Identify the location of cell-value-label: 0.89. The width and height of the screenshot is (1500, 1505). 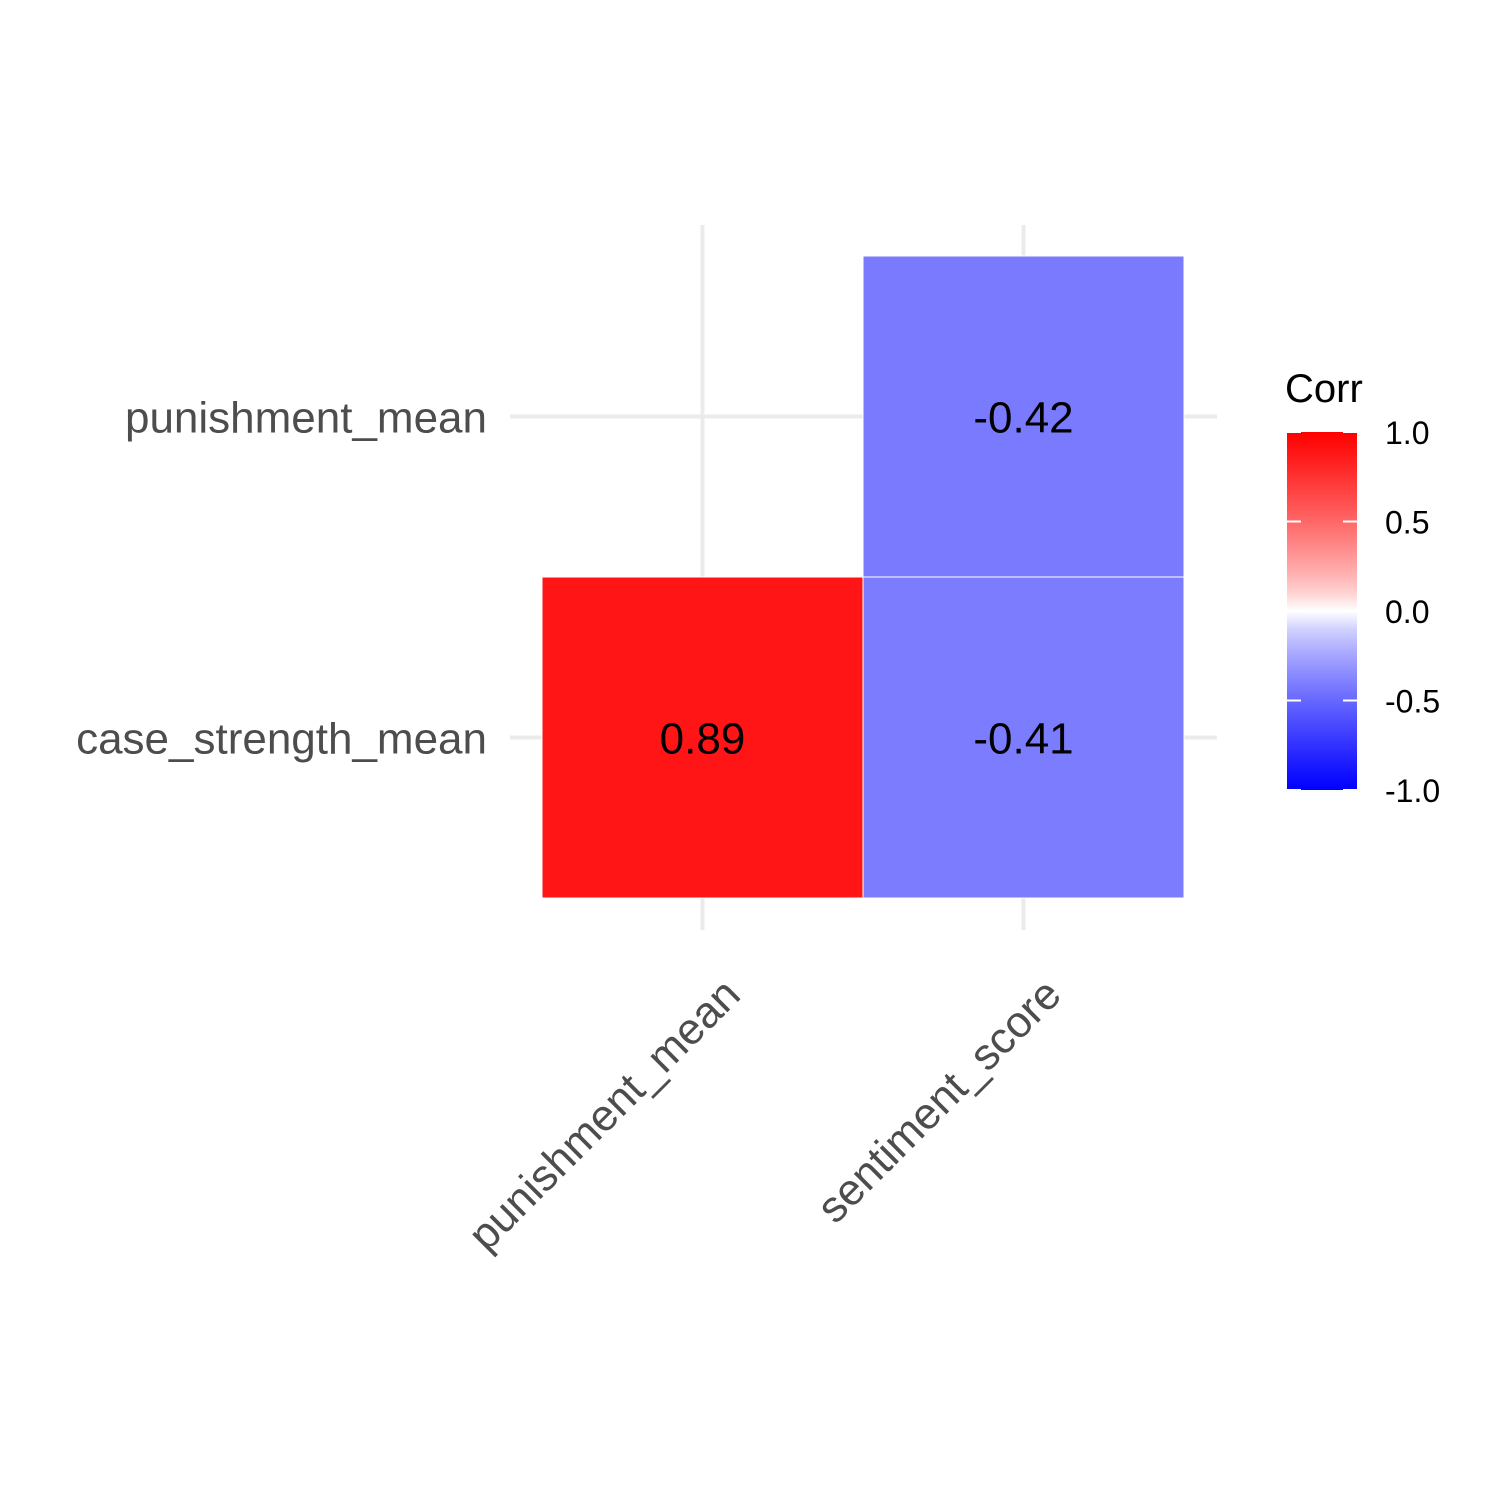
(703, 739).